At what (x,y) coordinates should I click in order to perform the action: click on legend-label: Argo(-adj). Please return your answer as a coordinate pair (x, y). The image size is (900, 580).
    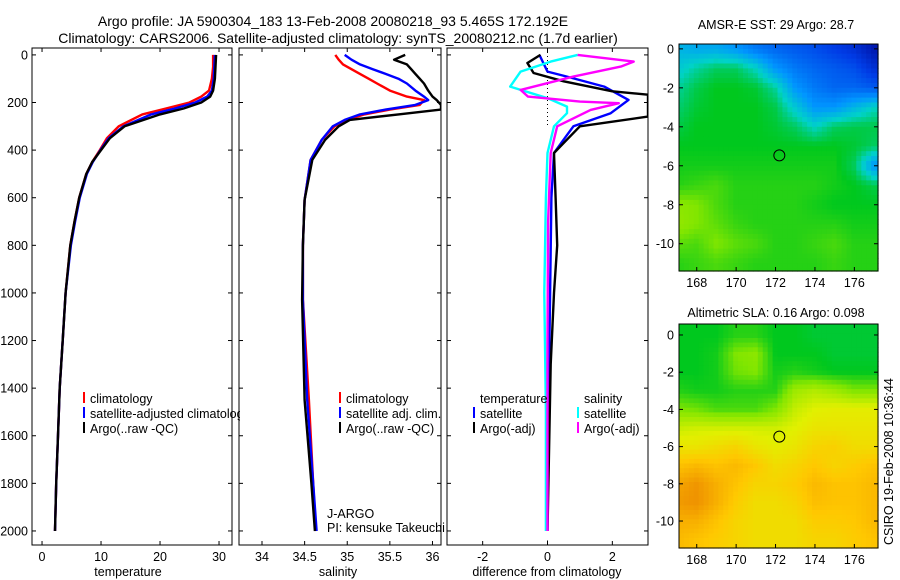
    Looking at the image, I should click on (508, 429).